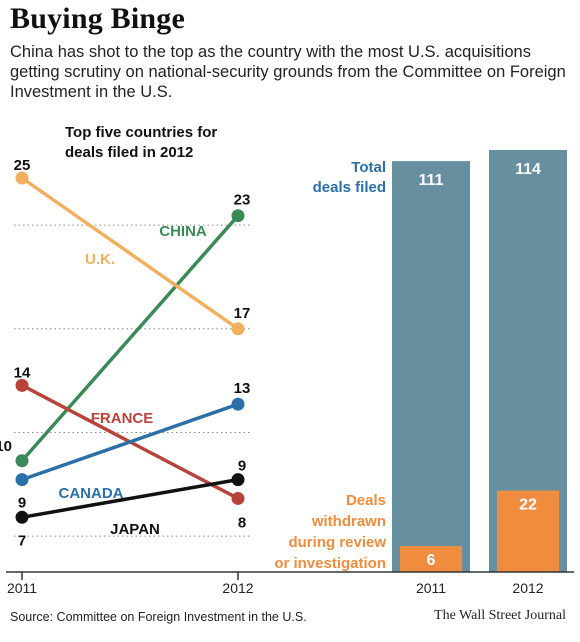 The image size is (580, 642). Describe the element at coordinates (500, 615) in the screenshot. I see `publisher-credit: The Wall Street Journal` at that location.